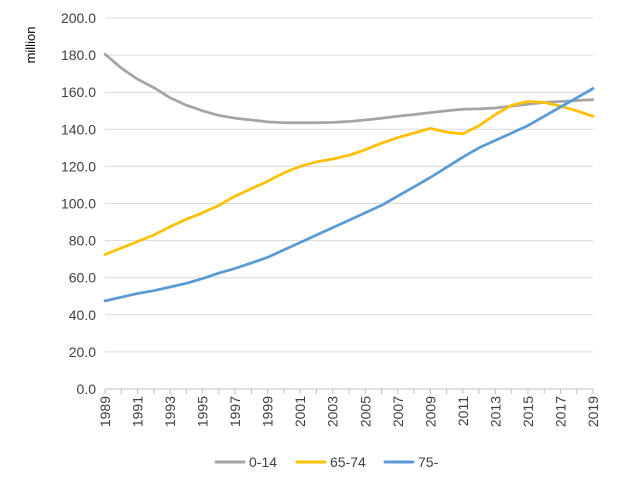 Image resolution: width=643 pixels, height=487 pixels. I want to click on x-tick-label: 2005, so click(365, 411).